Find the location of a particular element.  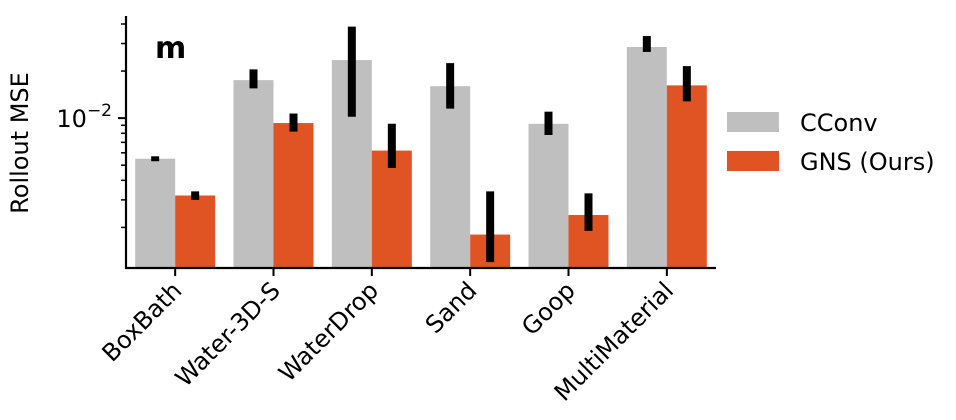

bar-cconv-sand is located at coordinates (450, 177).